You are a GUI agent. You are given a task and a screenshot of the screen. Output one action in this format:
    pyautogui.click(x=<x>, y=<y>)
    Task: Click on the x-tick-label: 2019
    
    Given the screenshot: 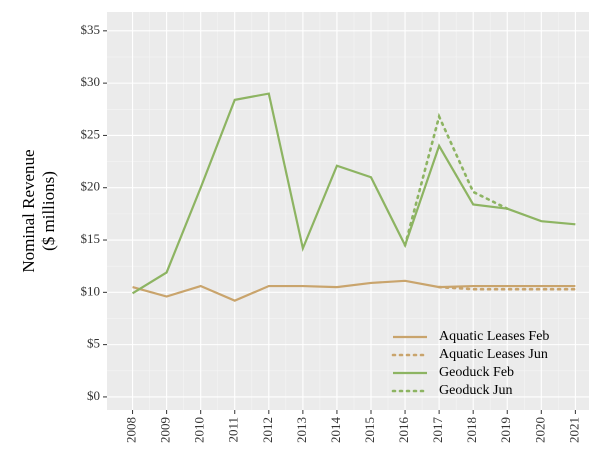 What is the action you would take?
    pyautogui.click(x=505, y=430)
    